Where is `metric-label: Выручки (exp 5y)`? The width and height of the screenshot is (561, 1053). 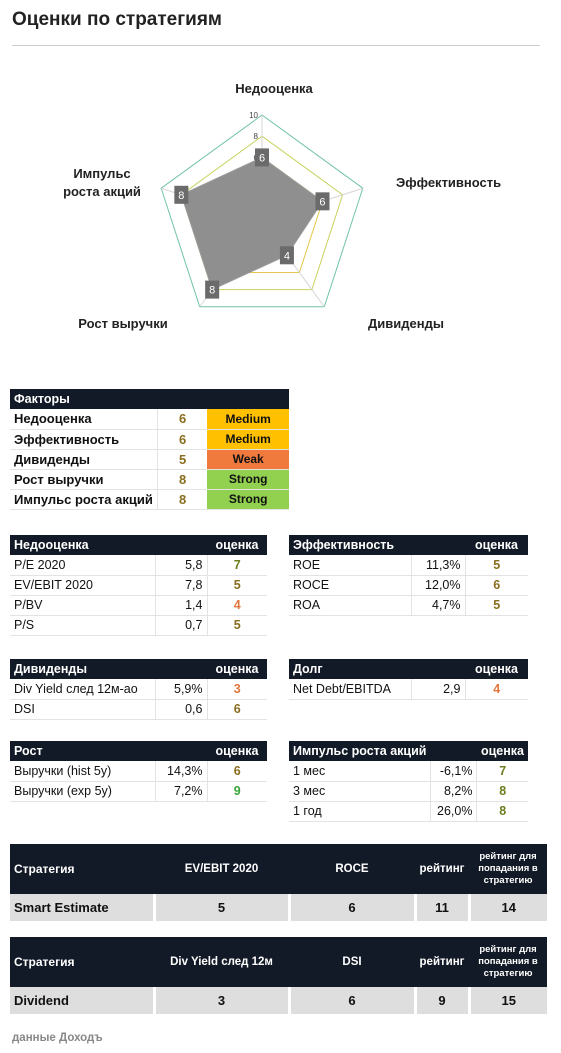 metric-label: Выручки (exp 5y) is located at coordinates (82, 791).